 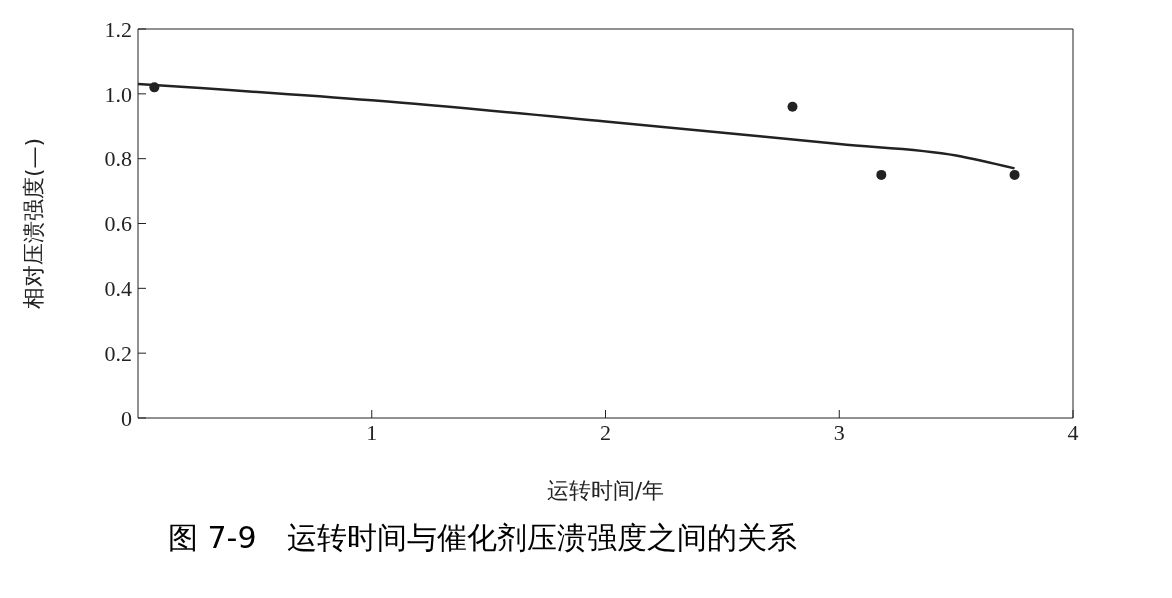 What do you see at coordinates (118, 289) in the screenshot?
I see `y-tick-label: 0.4` at bounding box center [118, 289].